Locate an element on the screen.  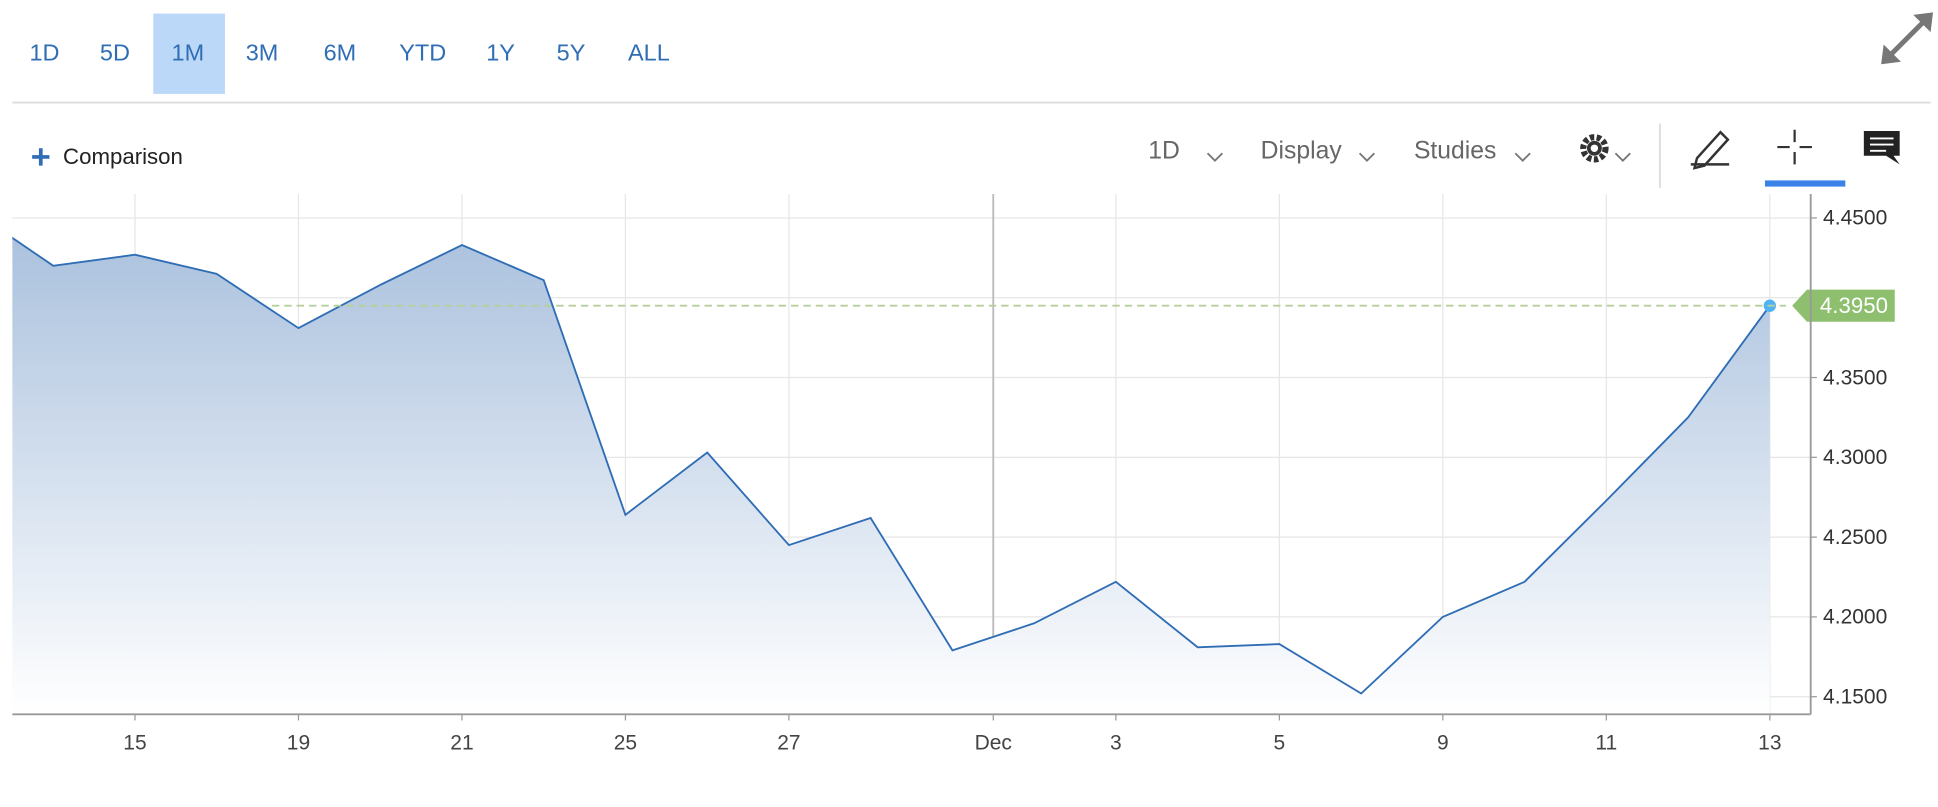
range-button: ALL is located at coordinates (649, 53).